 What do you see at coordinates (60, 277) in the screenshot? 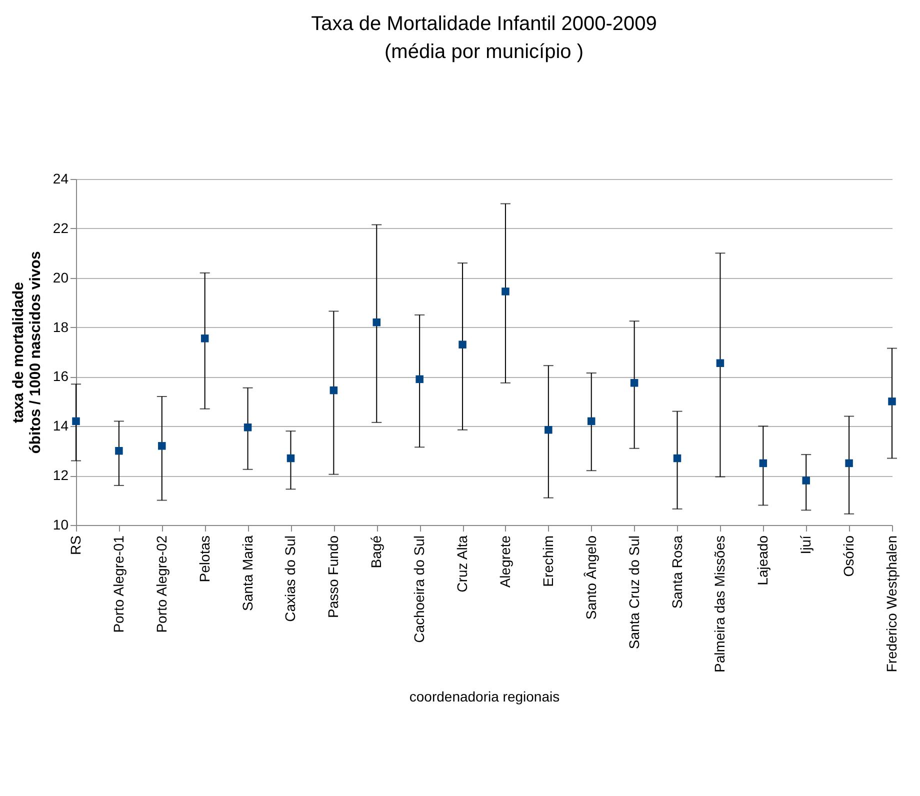
I see `y-tick-label: 20` at bounding box center [60, 277].